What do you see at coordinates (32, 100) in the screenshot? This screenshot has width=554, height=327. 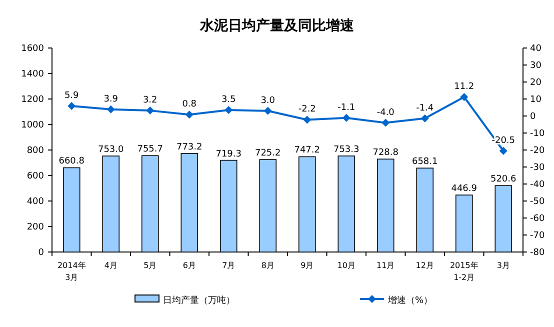 I see `y-tick-label: 1200` at bounding box center [32, 100].